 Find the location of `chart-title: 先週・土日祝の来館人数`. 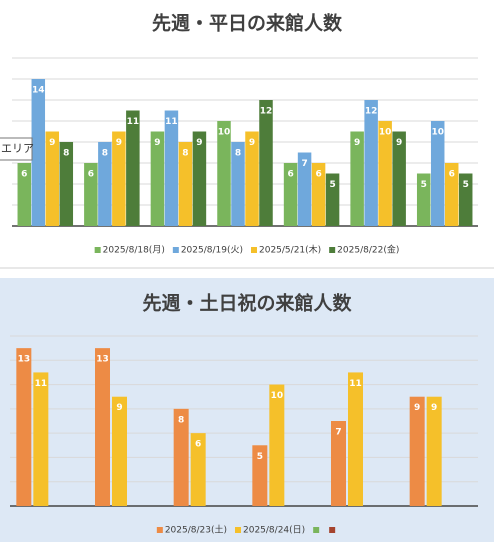

chart-title: 先週・土日祝の来館人数 is located at coordinates (247, 303).